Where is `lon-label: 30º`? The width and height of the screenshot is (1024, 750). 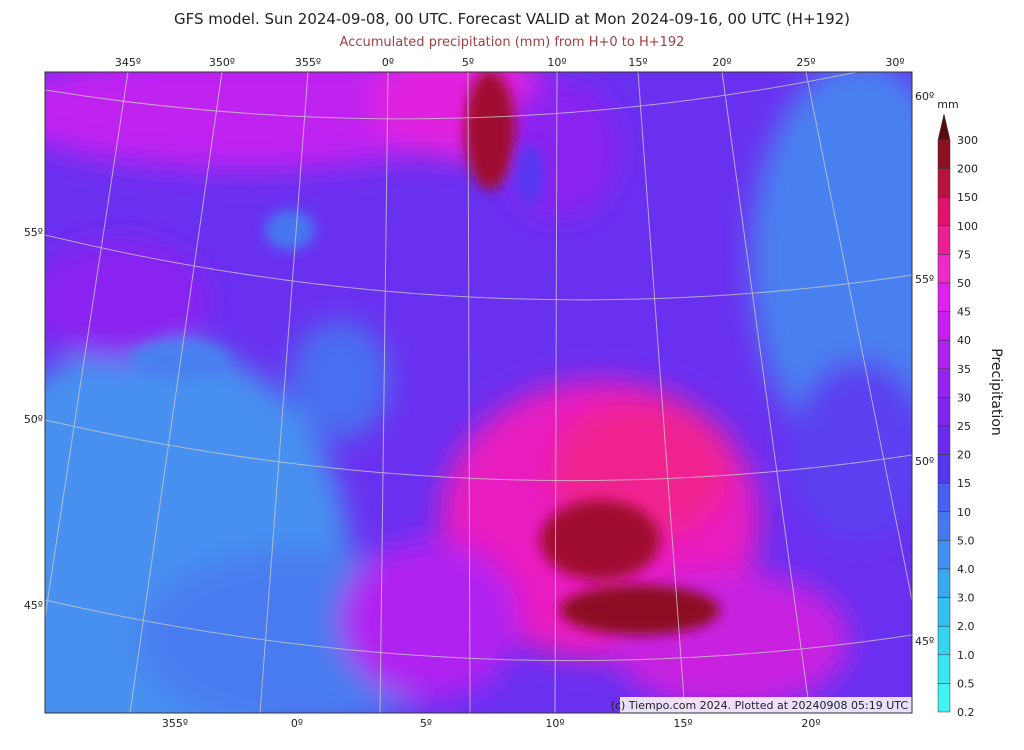
lon-label: 30º is located at coordinates (894, 62).